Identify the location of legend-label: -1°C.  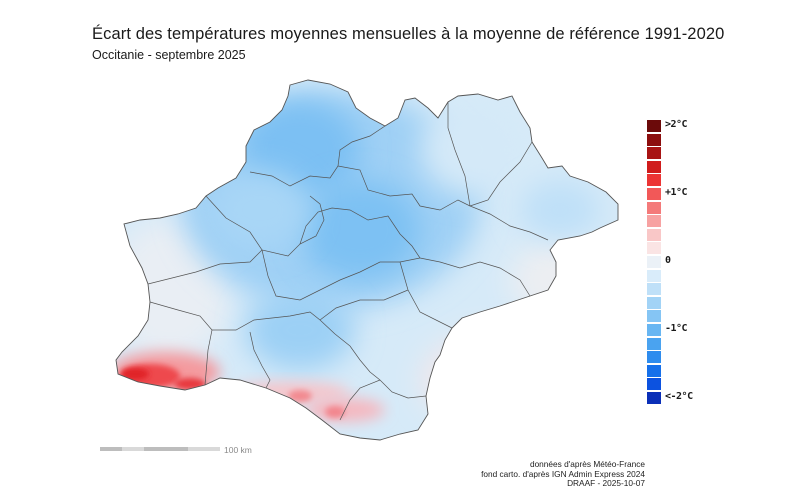
(676, 328).